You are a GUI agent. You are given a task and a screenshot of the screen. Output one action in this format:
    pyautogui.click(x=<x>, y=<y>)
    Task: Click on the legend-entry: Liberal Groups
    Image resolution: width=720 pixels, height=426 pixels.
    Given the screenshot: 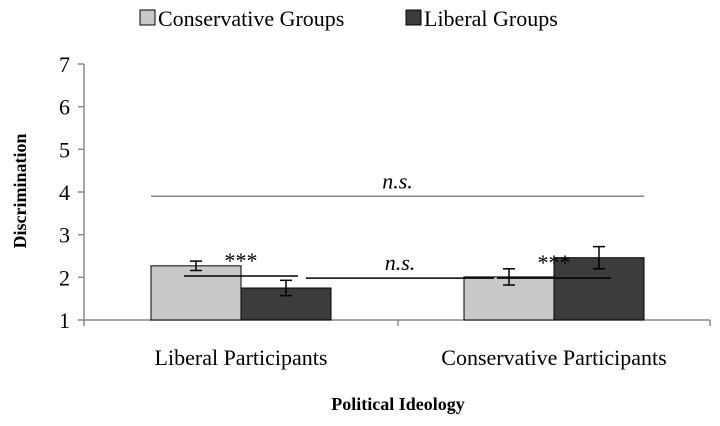 What is the action you would take?
    pyautogui.click(x=481, y=18)
    